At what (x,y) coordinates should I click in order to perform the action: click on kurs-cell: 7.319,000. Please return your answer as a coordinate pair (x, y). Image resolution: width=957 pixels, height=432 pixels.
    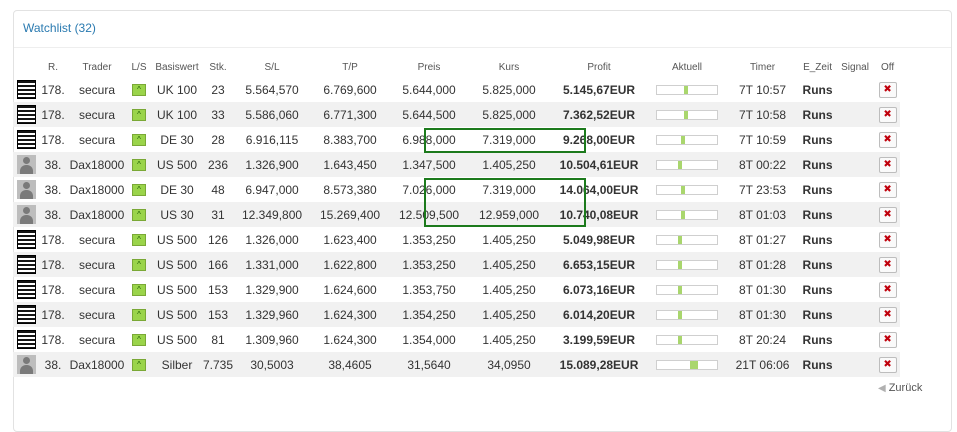
    Looking at the image, I should click on (509, 189).